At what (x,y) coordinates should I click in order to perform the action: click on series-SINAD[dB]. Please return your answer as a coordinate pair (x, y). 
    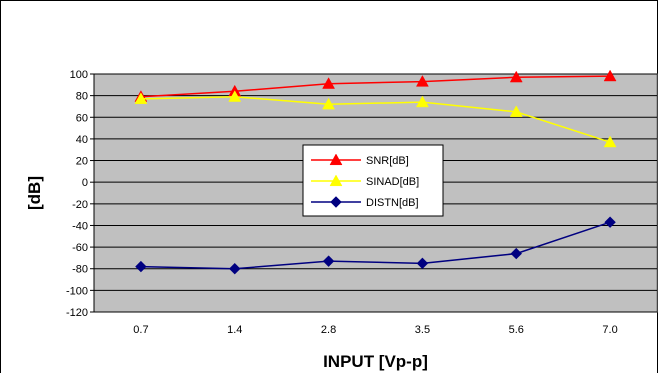
    Looking at the image, I should click on (375, 119).